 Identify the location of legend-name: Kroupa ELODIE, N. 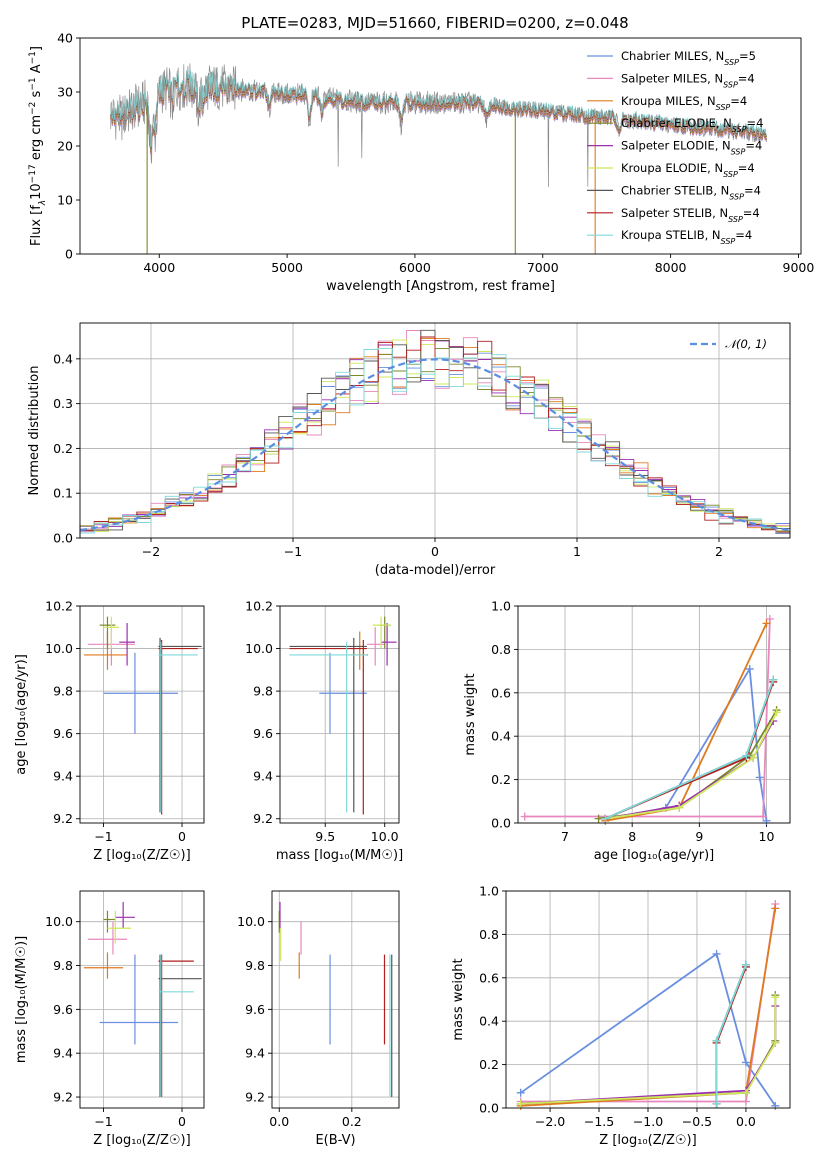
(672, 168).